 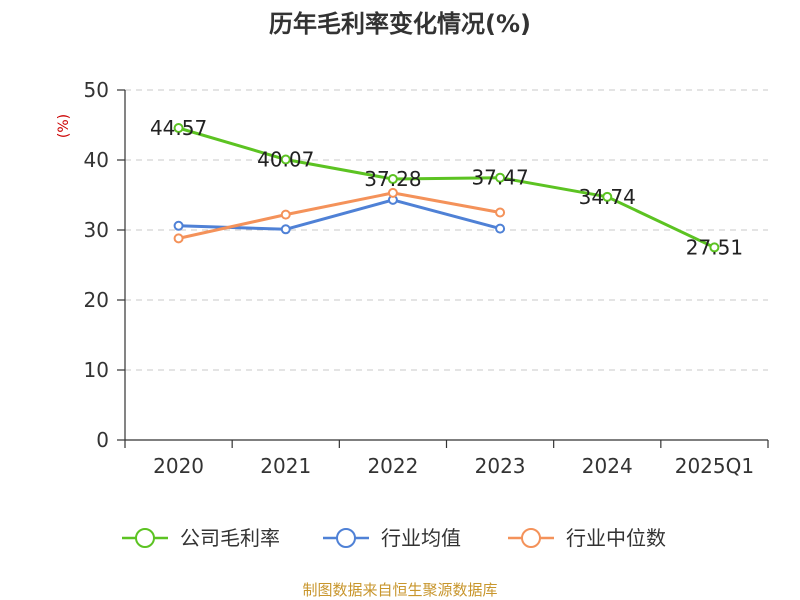 I want to click on x-tick-label: 2023, so click(x=500, y=466).